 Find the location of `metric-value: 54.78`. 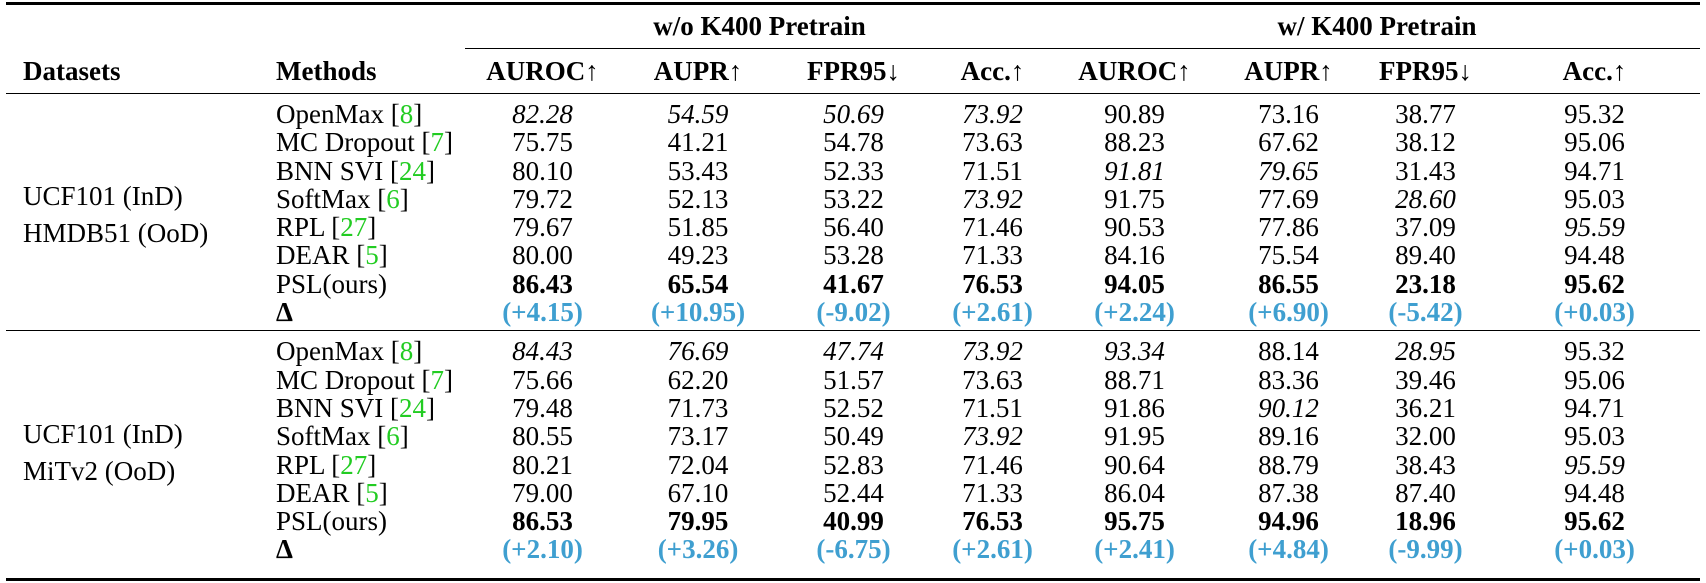

metric-value: 54.78 is located at coordinates (853, 142).